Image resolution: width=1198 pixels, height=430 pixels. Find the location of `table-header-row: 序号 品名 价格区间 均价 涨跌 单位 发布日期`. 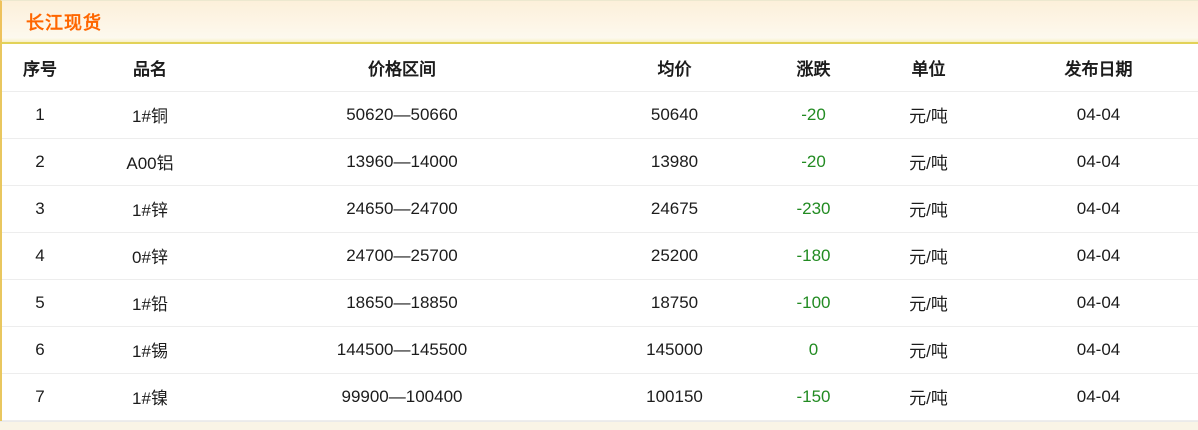

table-header-row: 序号 品名 价格区间 均价 涨跌 单位 发布日期 is located at coordinates (600, 68).